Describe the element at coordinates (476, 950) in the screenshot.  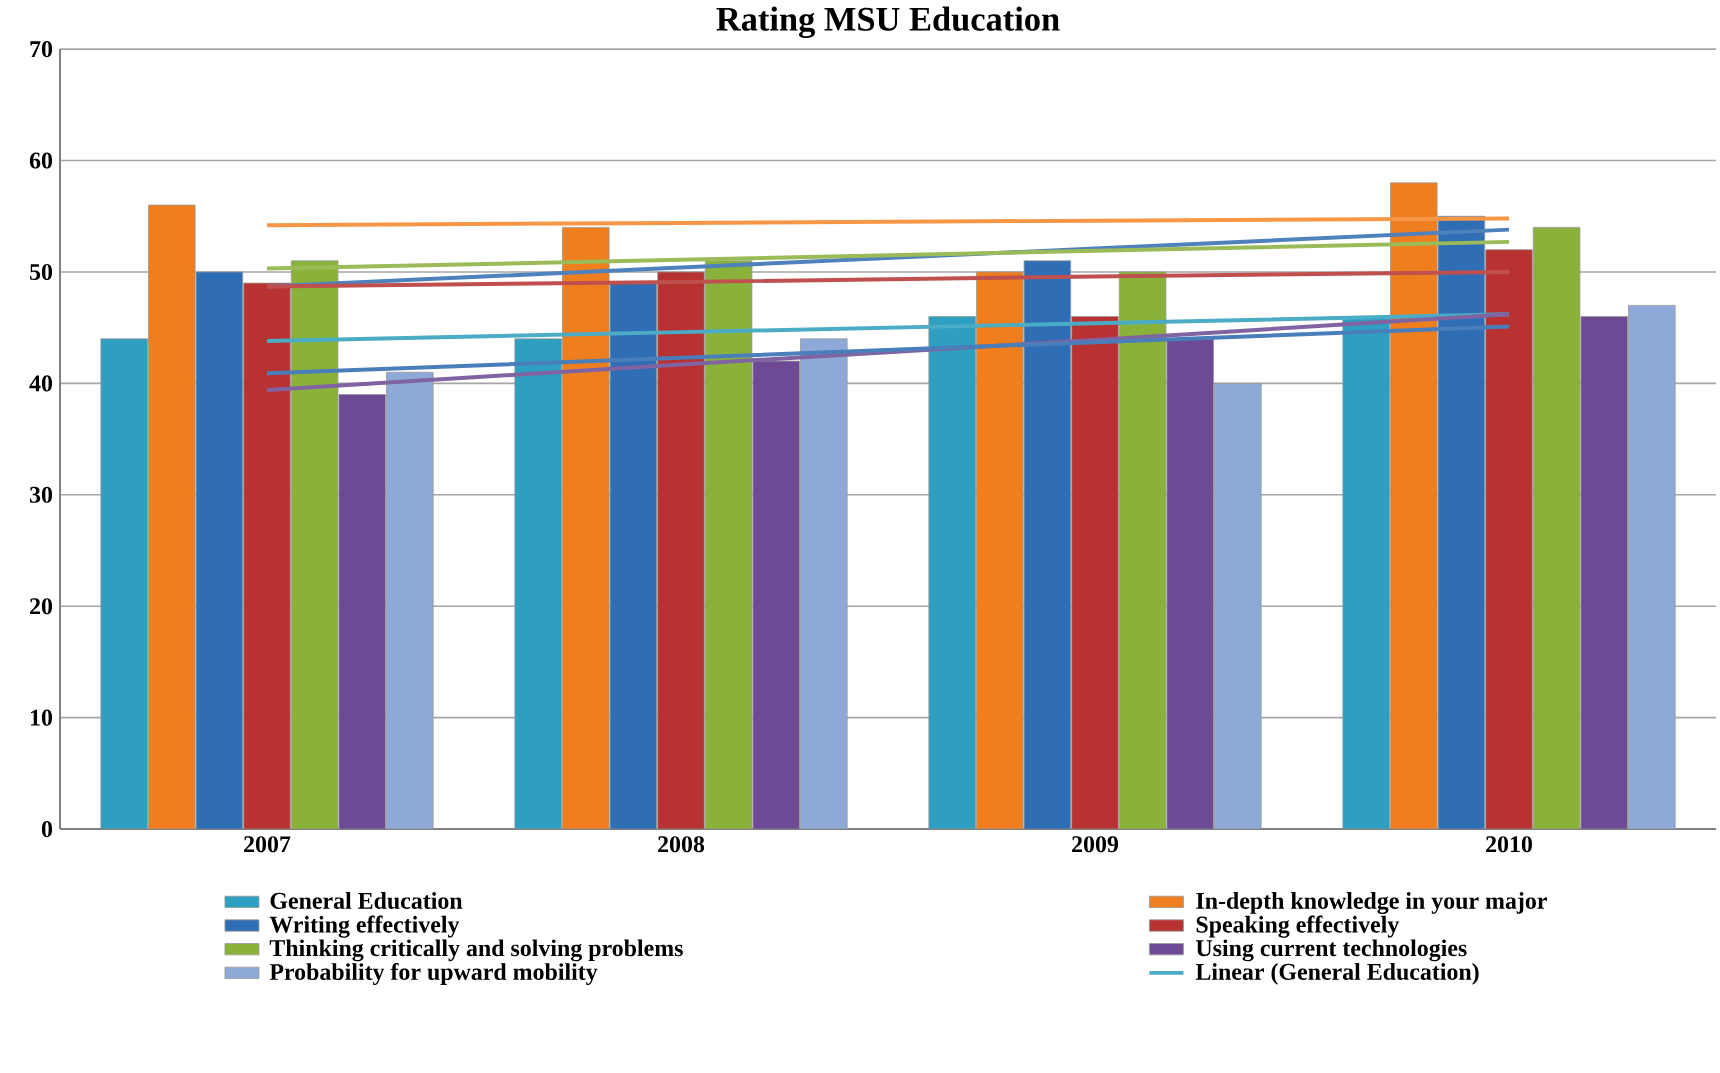
I see `legend-label: Thinking critically and solving problems` at that location.